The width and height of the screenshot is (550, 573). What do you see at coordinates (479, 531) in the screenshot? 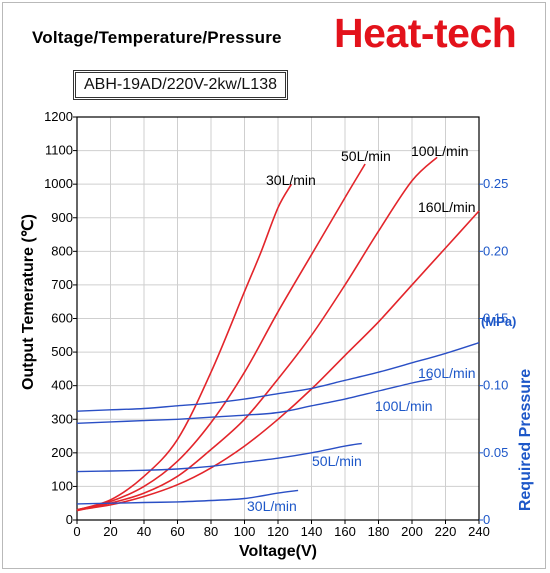
I see `x-tick-label: 240` at bounding box center [479, 531].